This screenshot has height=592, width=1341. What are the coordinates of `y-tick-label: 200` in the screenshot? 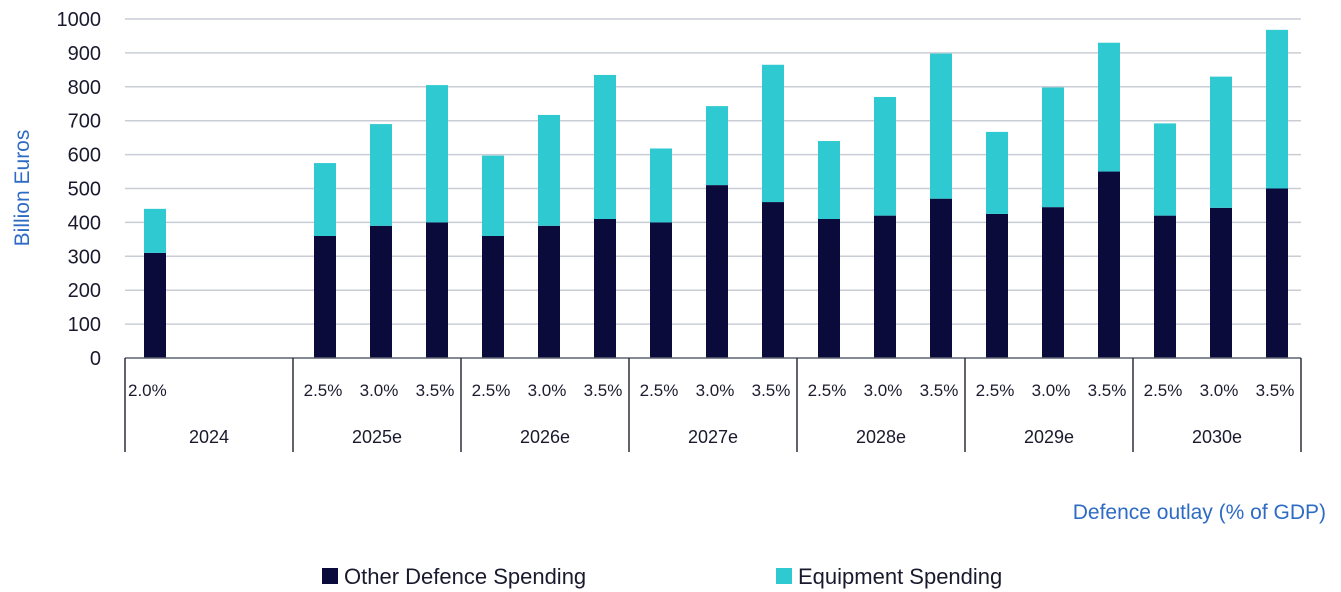 It's located at (84, 291).